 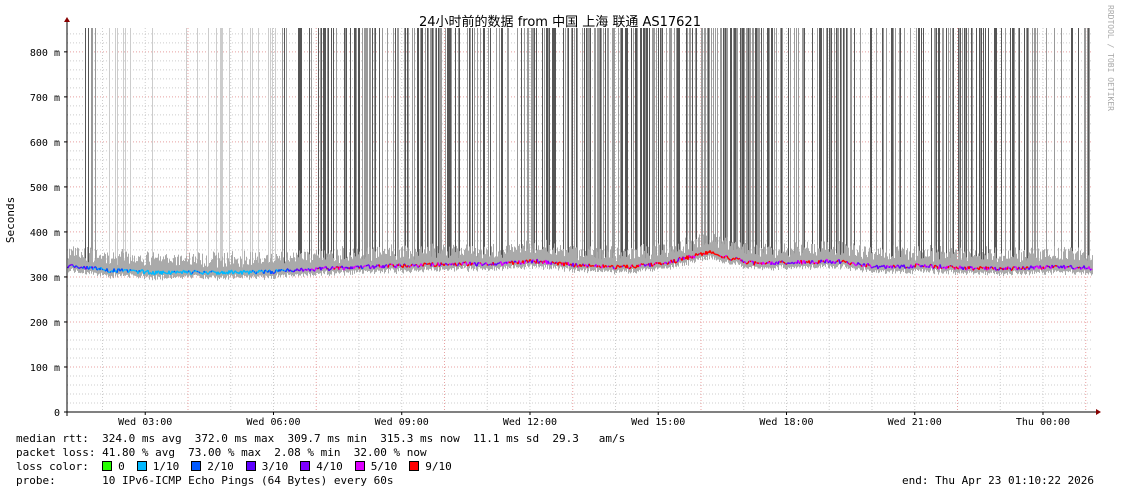 What do you see at coordinates (375, 466) in the screenshot?
I see `loss-color-item: 5/10` at bounding box center [375, 466].